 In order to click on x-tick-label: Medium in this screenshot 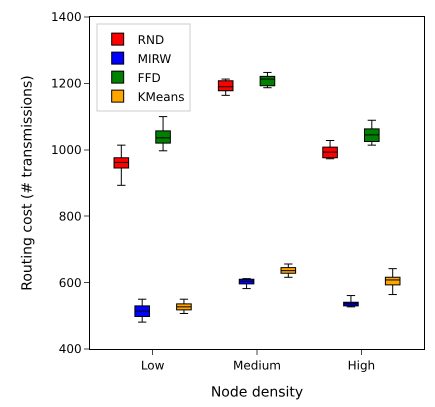, I will do `click(257, 365)`.